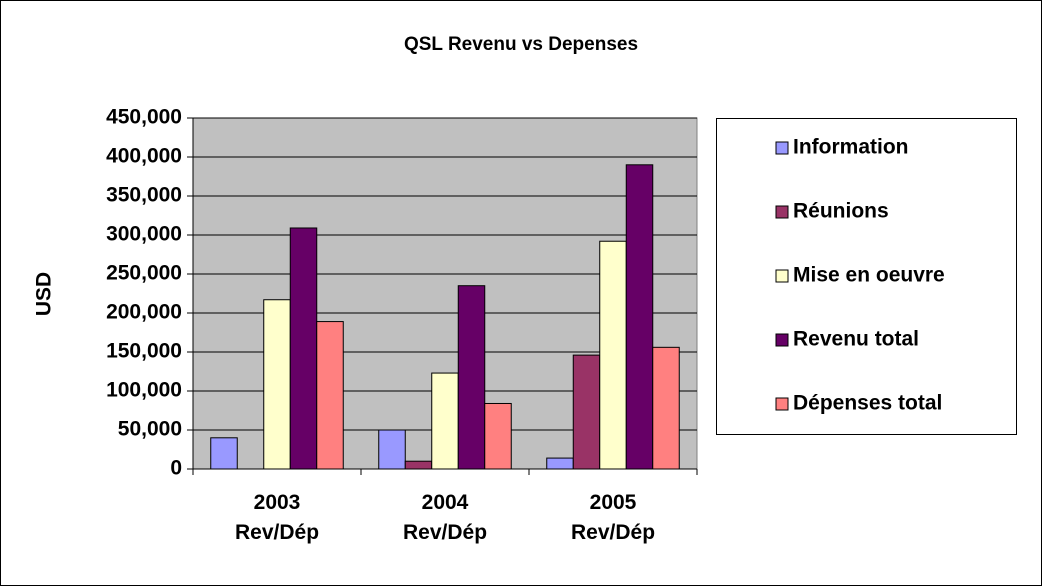 This screenshot has height=586, width=1042. What do you see at coordinates (445, 517) in the screenshot?
I see `x-tick-label: 2004 Rev/Dép` at bounding box center [445, 517].